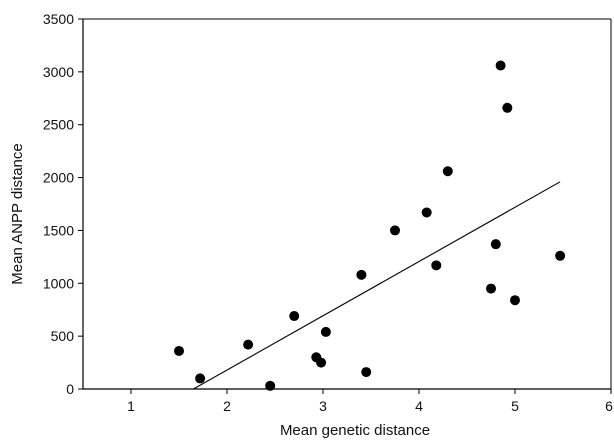 The image size is (614, 440). I want to click on x-tick-label: 4, so click(419, 406).